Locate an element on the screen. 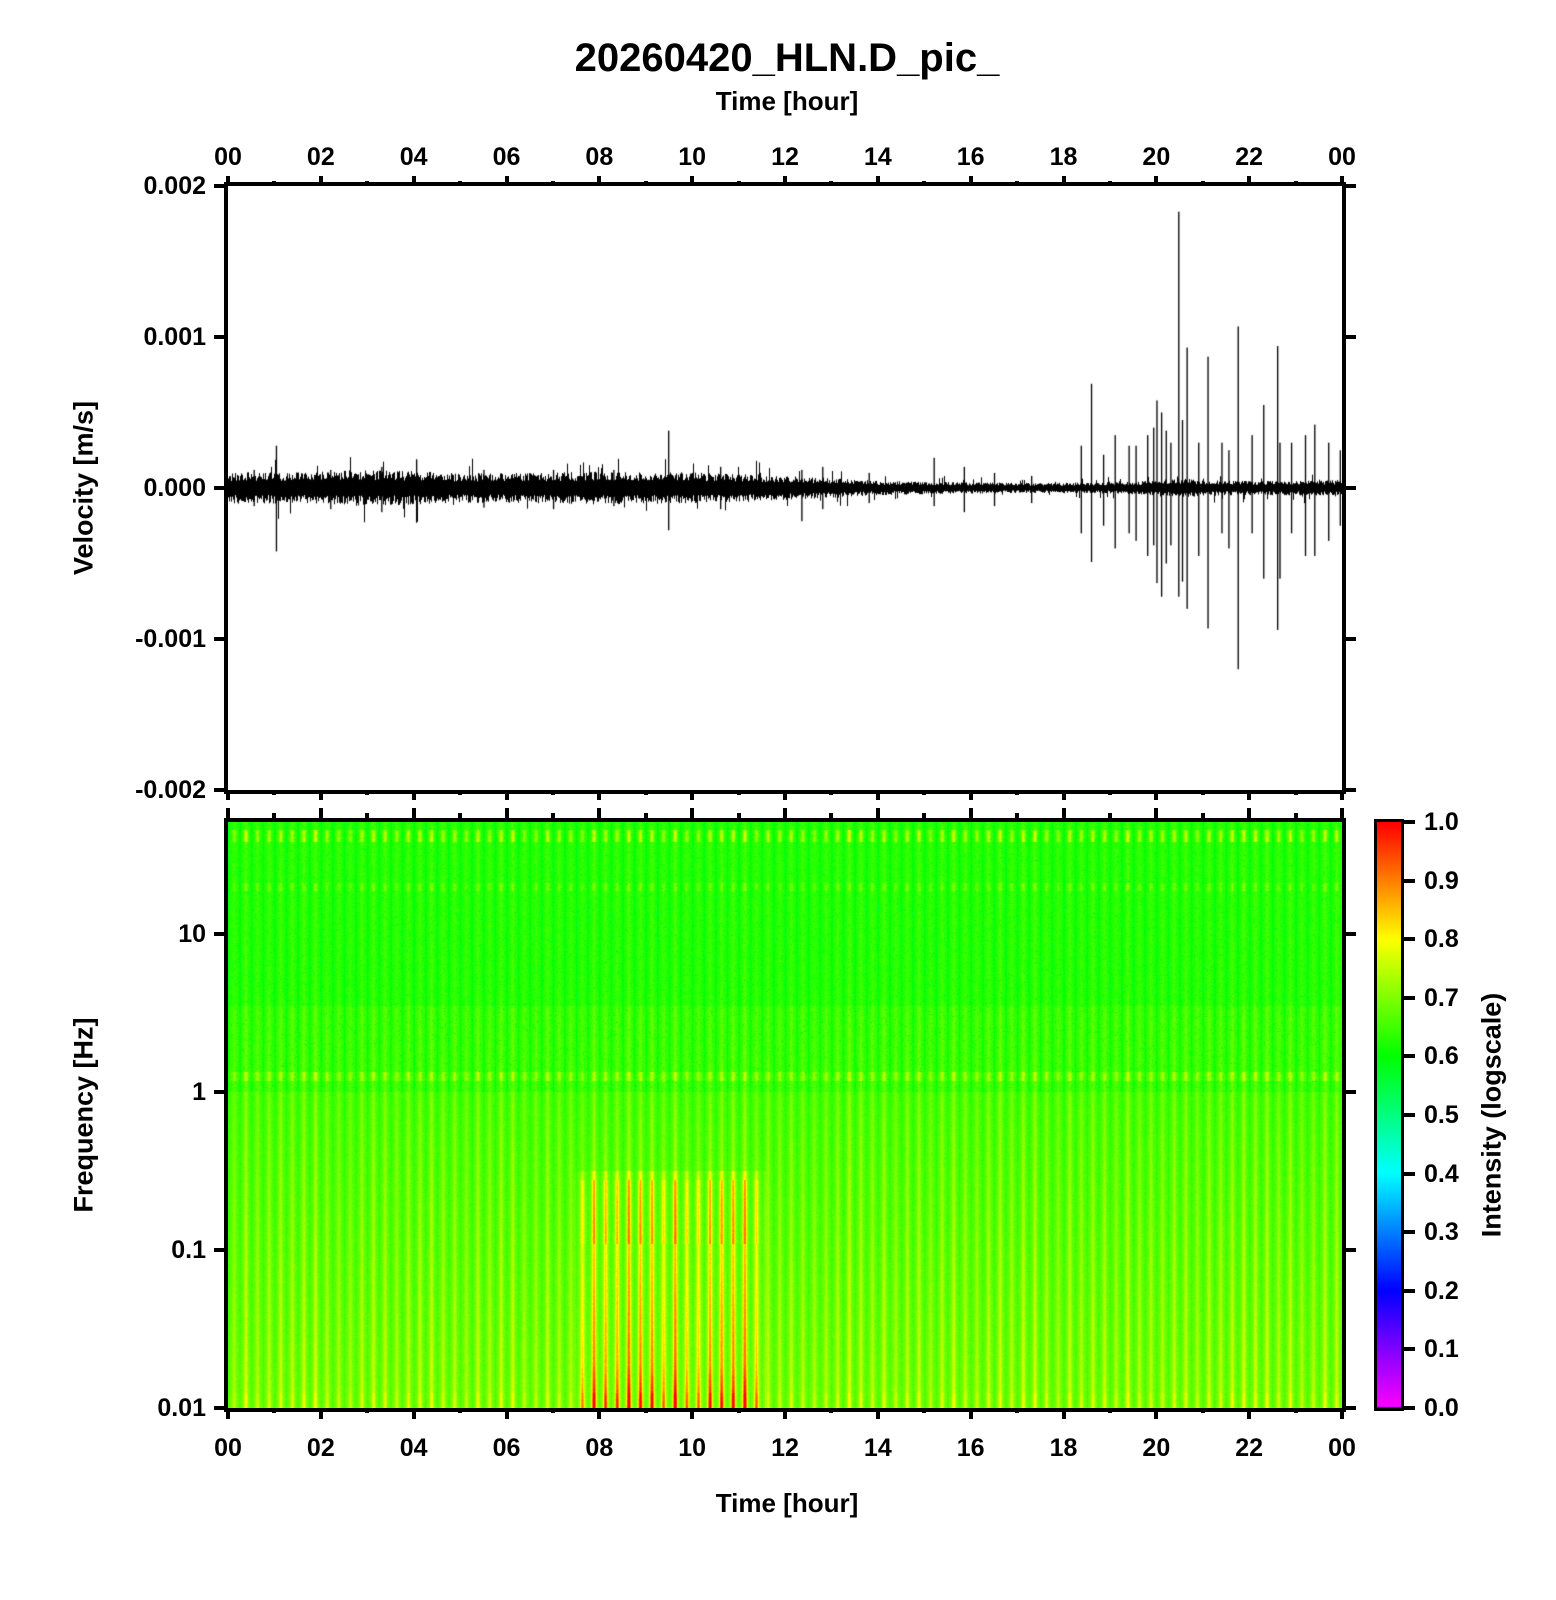  frequency-tick-label: 0.1 is located at coordinates (188, 1250).